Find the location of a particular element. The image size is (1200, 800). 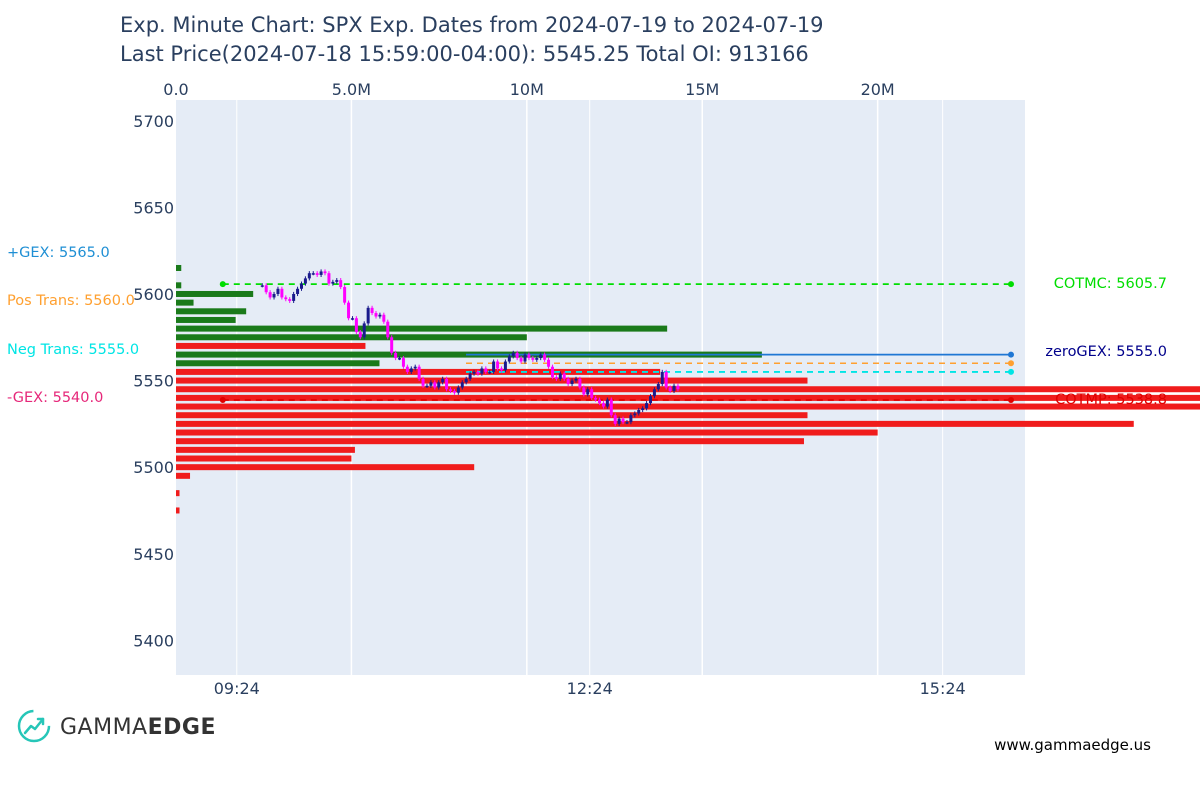

y-axis-tick: 5550 is located at coordinates (153, 381).